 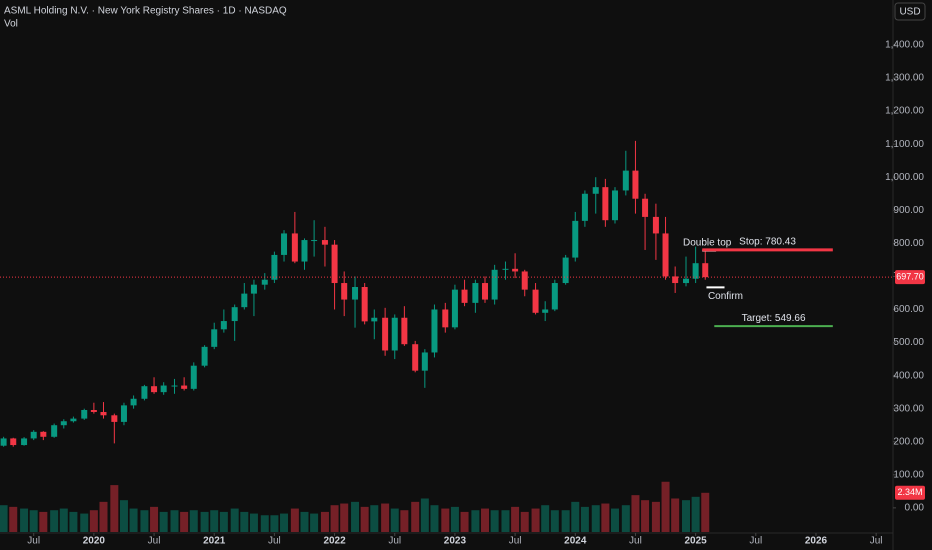 What do you see at coordinates (908, 210) in the screenshot?
I see `y-tick-label: 900.00` at bounding box center [908, 210].